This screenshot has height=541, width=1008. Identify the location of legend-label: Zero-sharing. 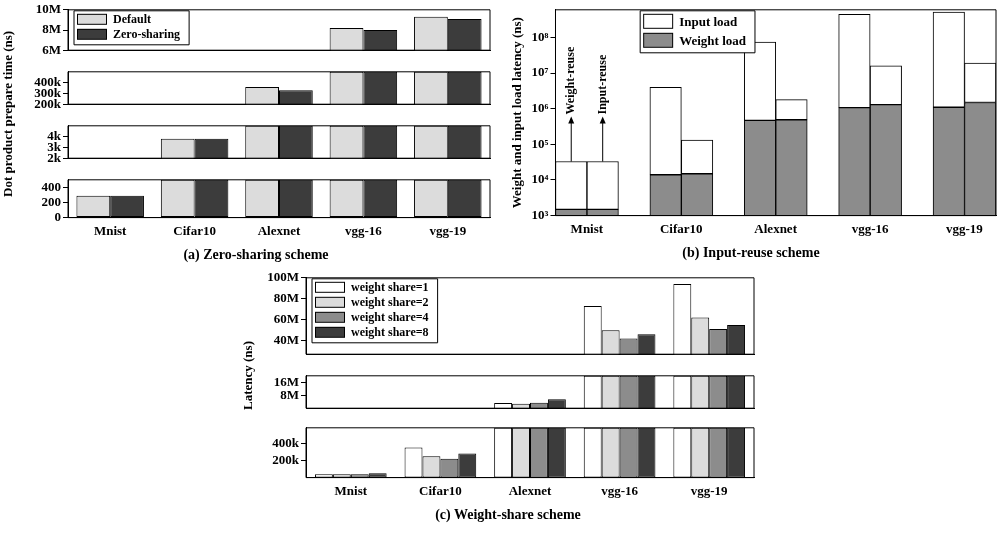
(147, 34).